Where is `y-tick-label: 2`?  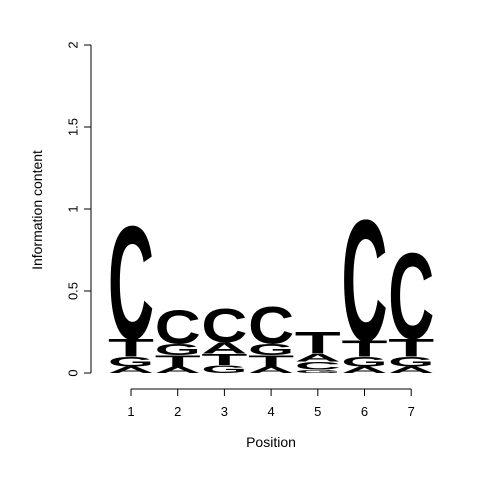 y-tick-label: 2 is located at coordinates (73, 44).